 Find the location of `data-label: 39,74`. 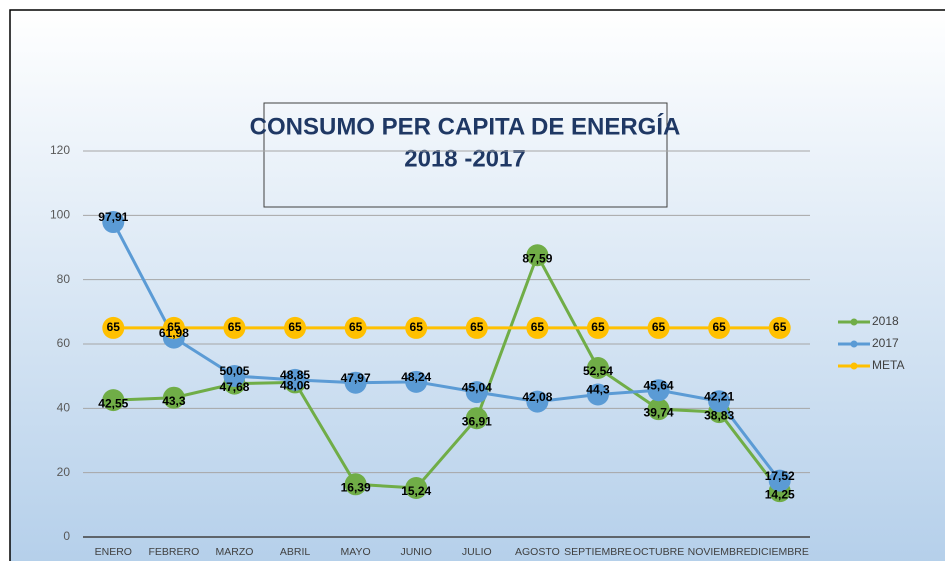

data-label: 39,74 is located at coordinates (659, 412).